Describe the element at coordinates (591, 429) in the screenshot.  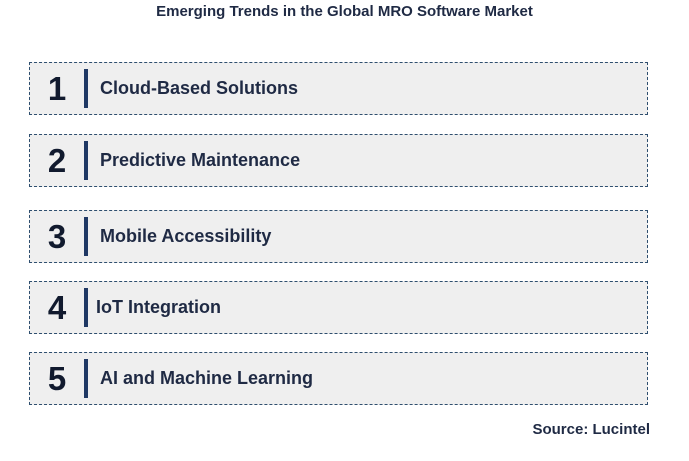
I see `source-credit: Source: Lucintel` at that location.